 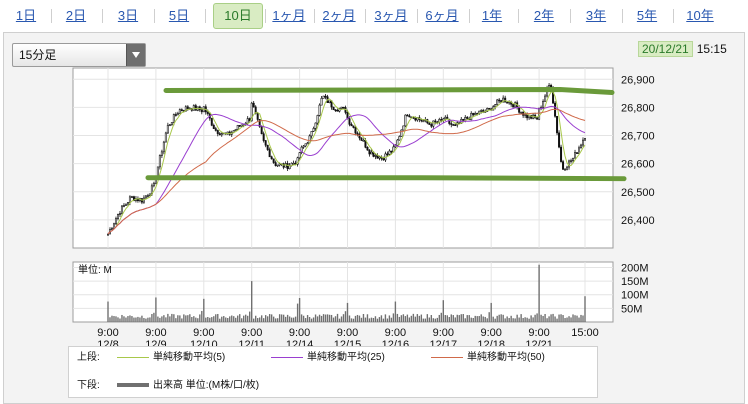 I want to click on price-tick-label: 26,600, so click(x=638, y=165).